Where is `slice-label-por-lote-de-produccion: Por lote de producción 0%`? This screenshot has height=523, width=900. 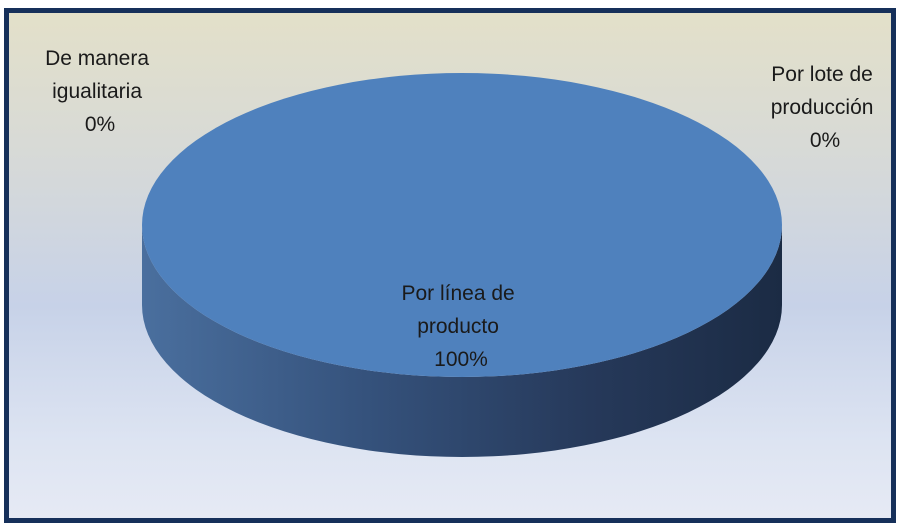
slice-label-por-lote-de-produccion: Por lote de producción 0% is located at coordinates (825, 107).